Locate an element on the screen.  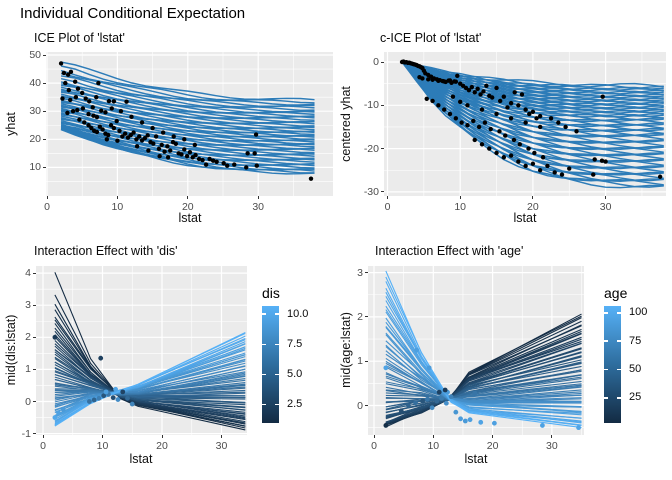
y-tick-label: 30 is located at coordinates (35, 111).